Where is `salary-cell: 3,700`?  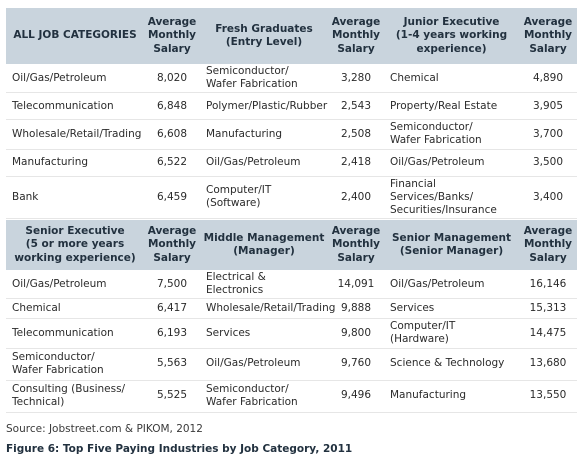 salary-cell: 3,700 is located at coordinates (548, 134).